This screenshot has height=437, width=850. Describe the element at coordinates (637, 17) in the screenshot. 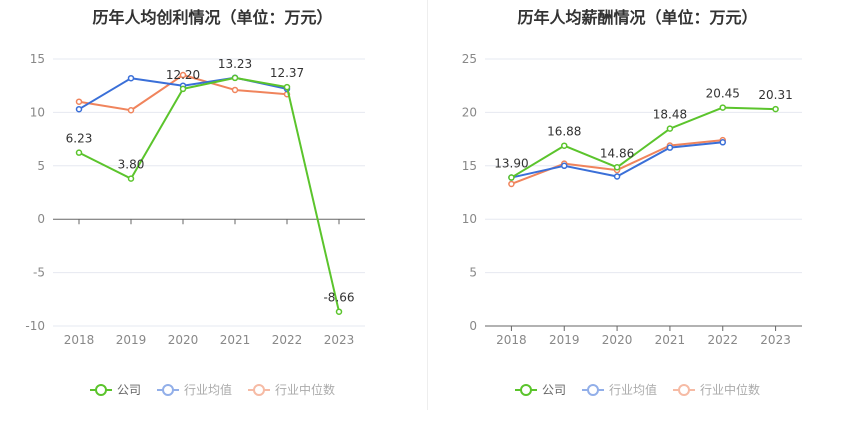

I see `chart-title: 历年人均薪酬情况（单位：万元）` at that location.